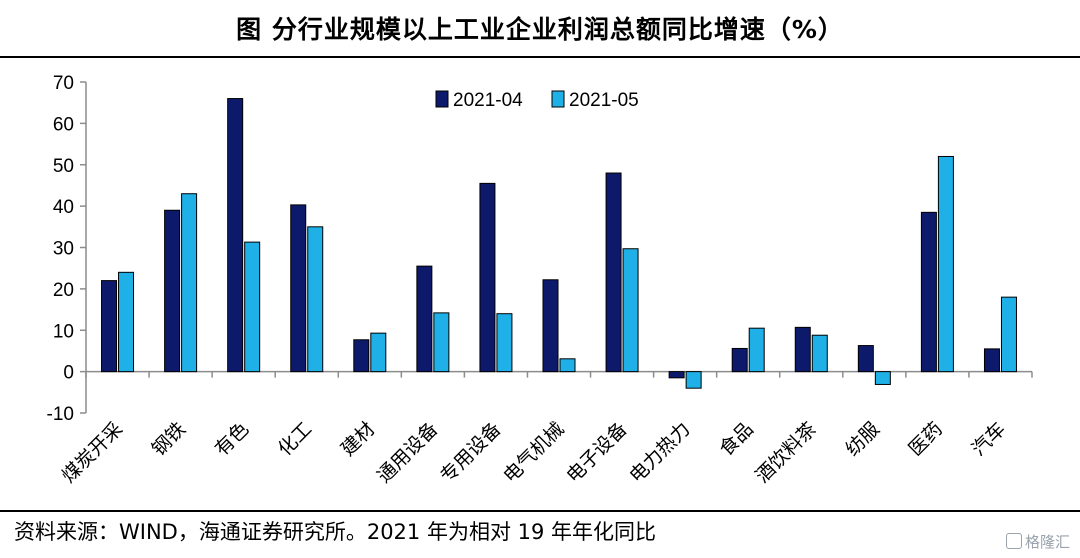  Describe the element at coordinates (925, 439) in the screenshot. I see `x-category-label: 医药` at that location.